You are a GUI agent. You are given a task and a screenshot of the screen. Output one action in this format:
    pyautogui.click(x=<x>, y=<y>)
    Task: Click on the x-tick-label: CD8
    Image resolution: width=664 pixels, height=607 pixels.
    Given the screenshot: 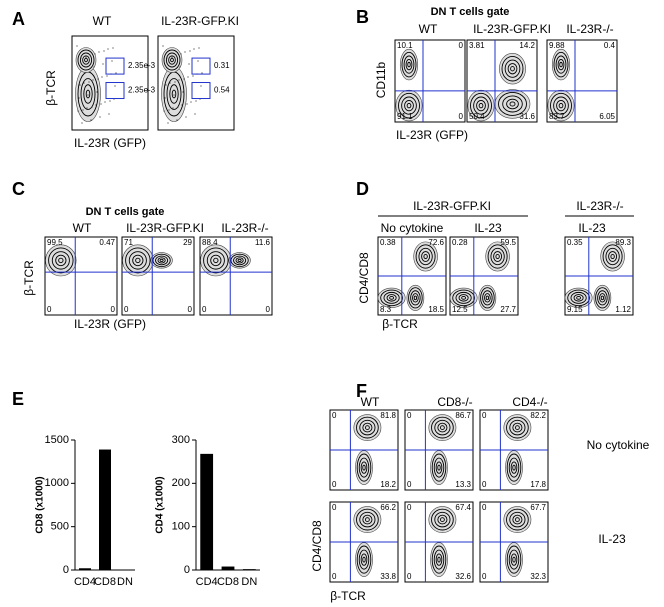 What is the action you would take?
    pyautogui.click(x=228, y=582)
    